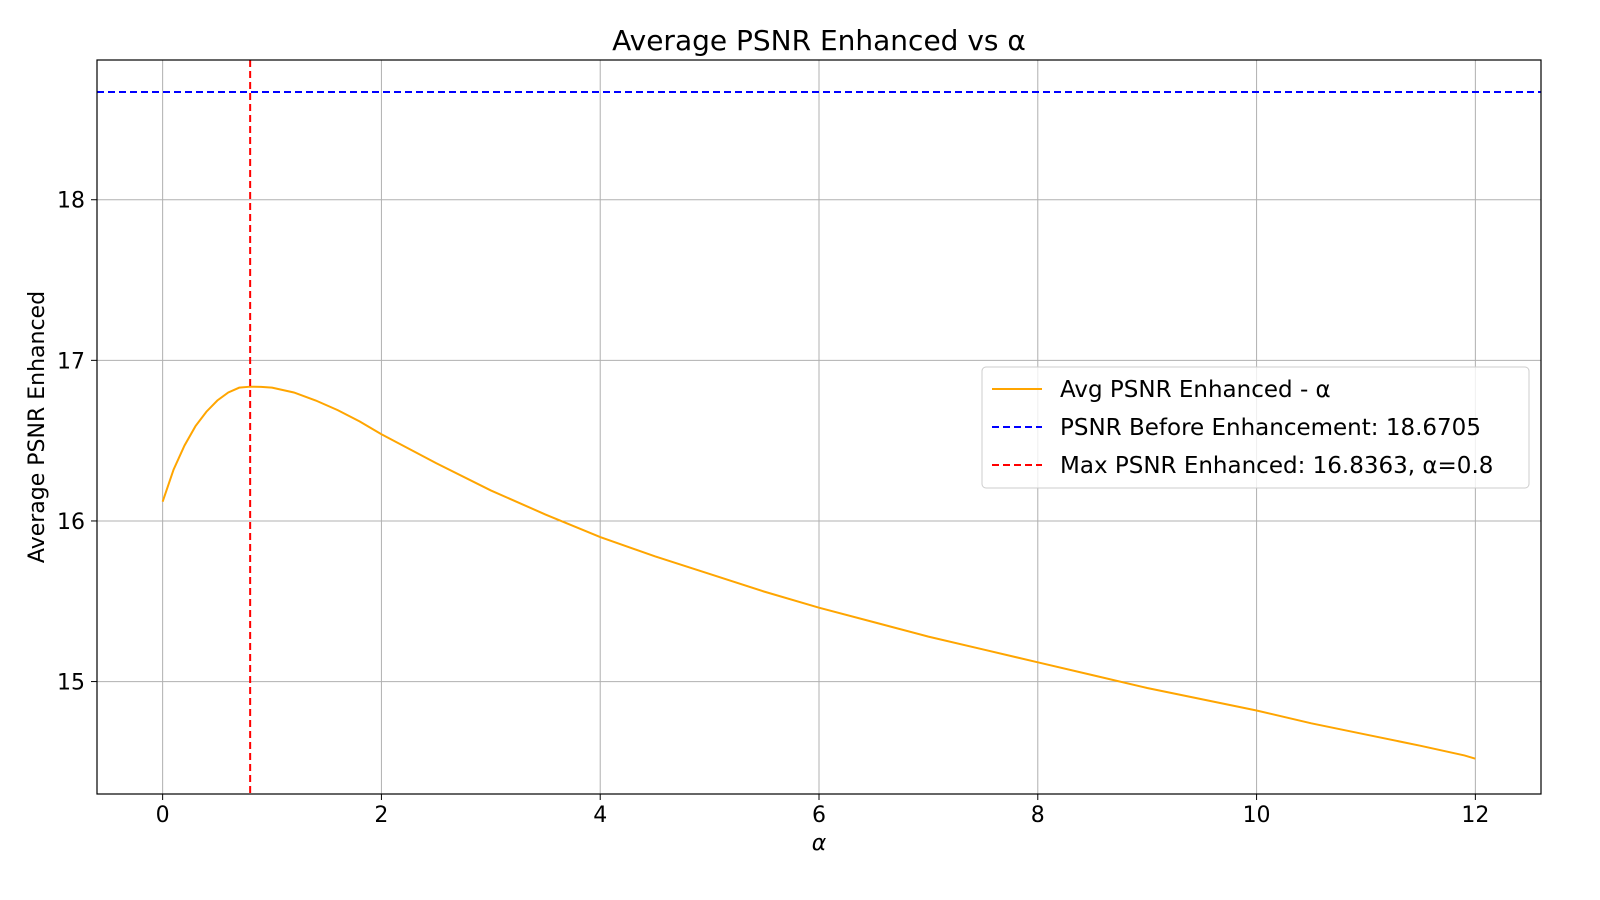  Describe the element at coordinates (71, 522) in the screenshot. I see `y-tick-label: 16` at that location.